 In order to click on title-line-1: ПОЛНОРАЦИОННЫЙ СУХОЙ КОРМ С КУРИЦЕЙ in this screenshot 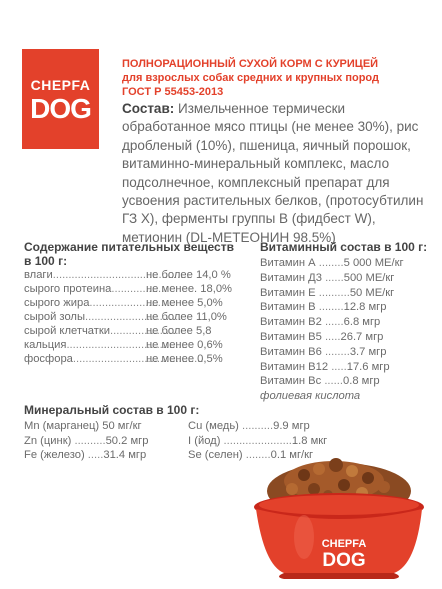, I will do `click(250, 64)`.